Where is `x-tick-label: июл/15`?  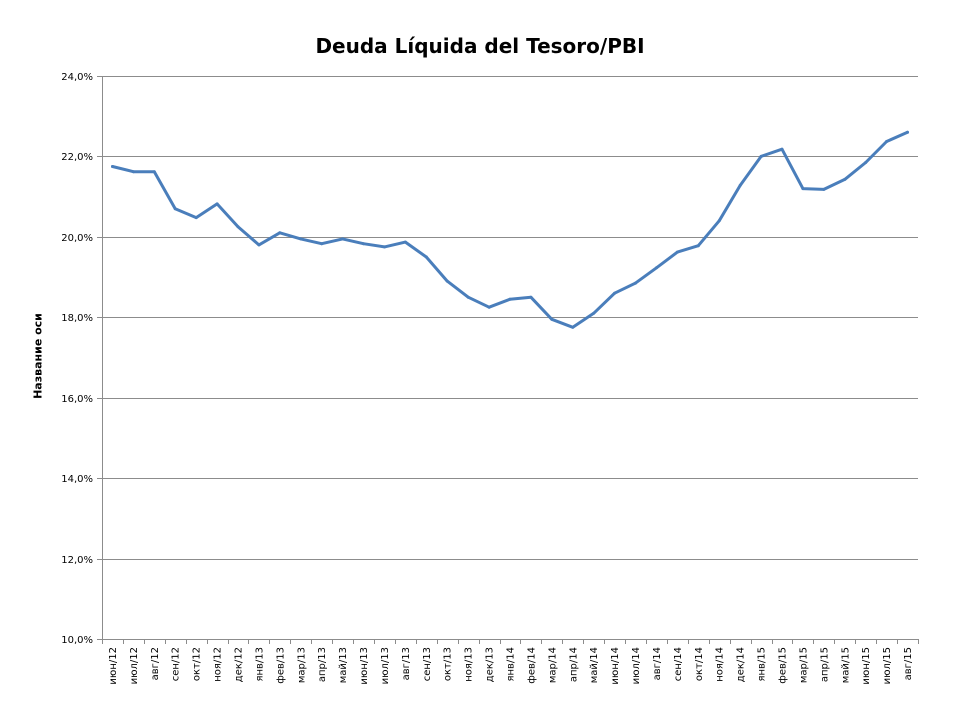
x-tick-label: июл/15 is located at coordinates (887, 665).